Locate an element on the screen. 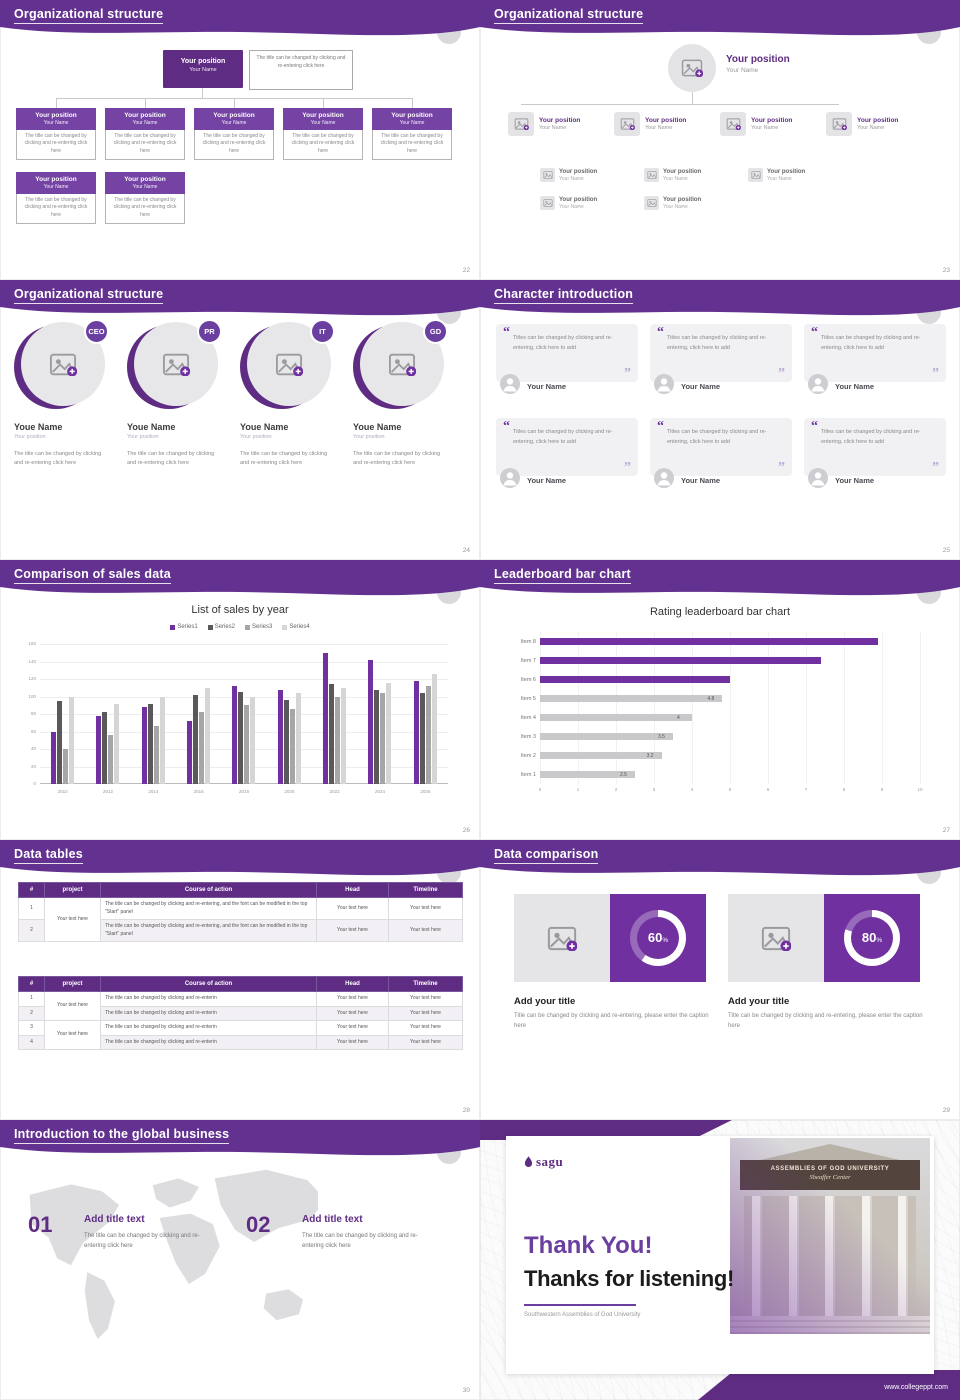  slide-title: Organizational structure is located at coordinates (89, 295).